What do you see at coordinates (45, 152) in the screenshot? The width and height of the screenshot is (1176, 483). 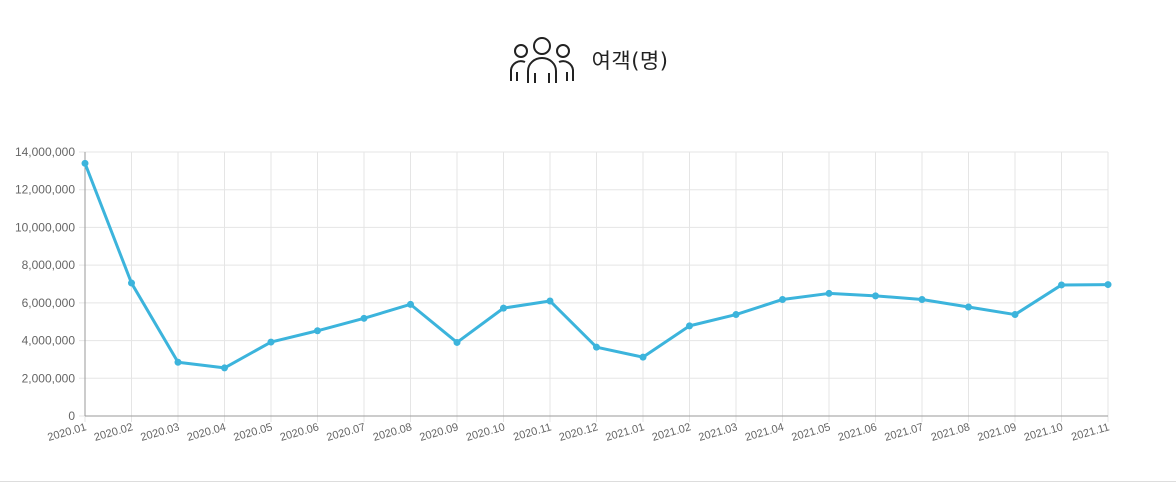 I see `y-tick-label: 14,000,000` at bounding box center [45, 152].